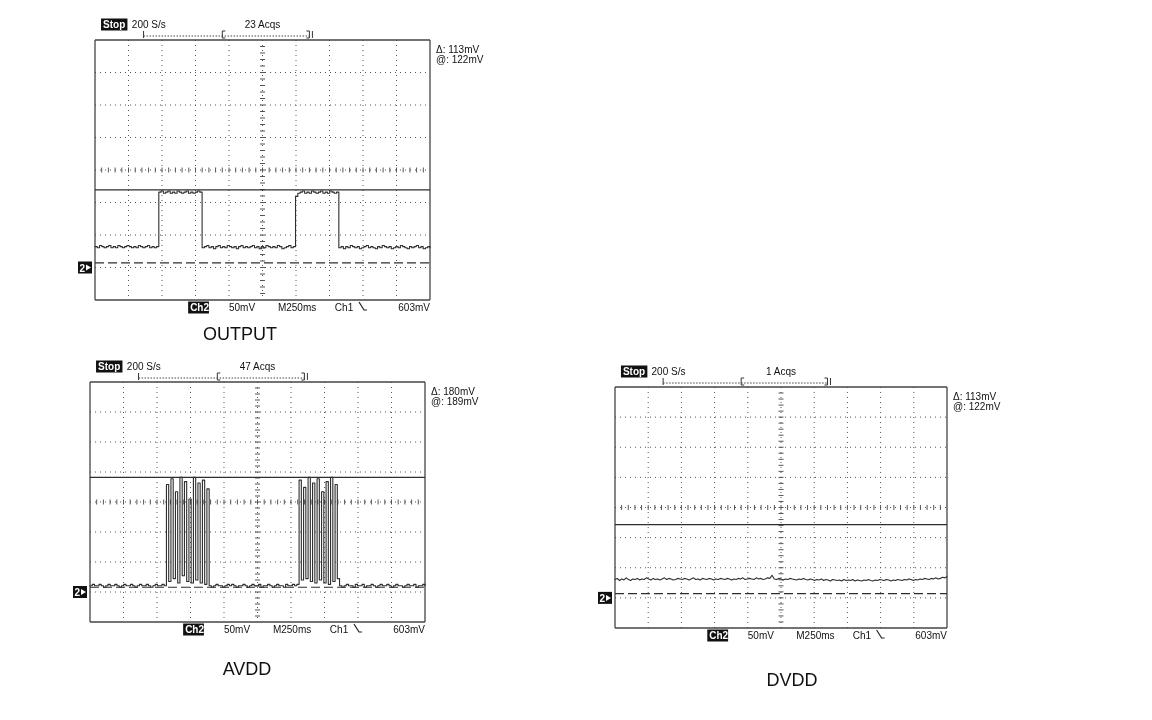 This screenshot has height=720, width=1152. I want to click on text: Δ: 180mV, so click(453, 391).